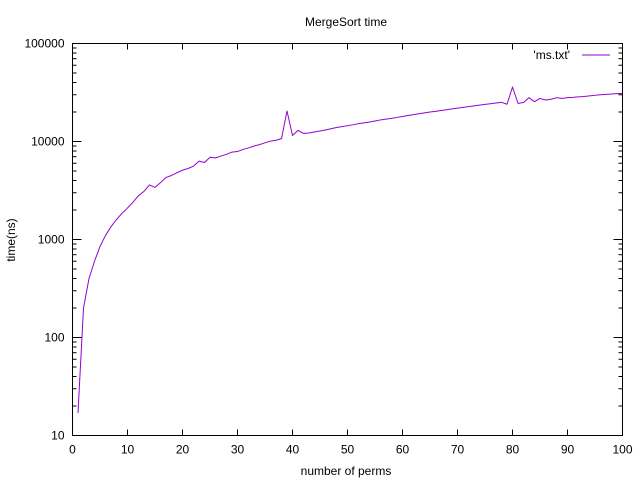  Describe the element at coordinates (51, 240) in the screenshot. I see `y-tick-label: 1000` at that location.